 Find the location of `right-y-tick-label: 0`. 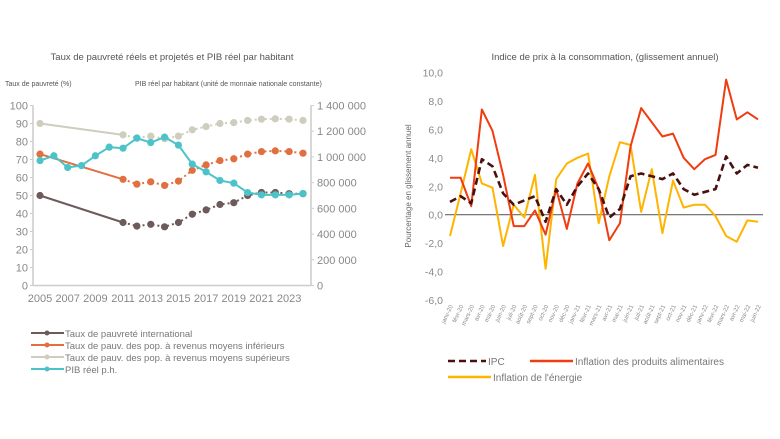

right-y-tick-label: 0 is located at coordinates (320, 287).